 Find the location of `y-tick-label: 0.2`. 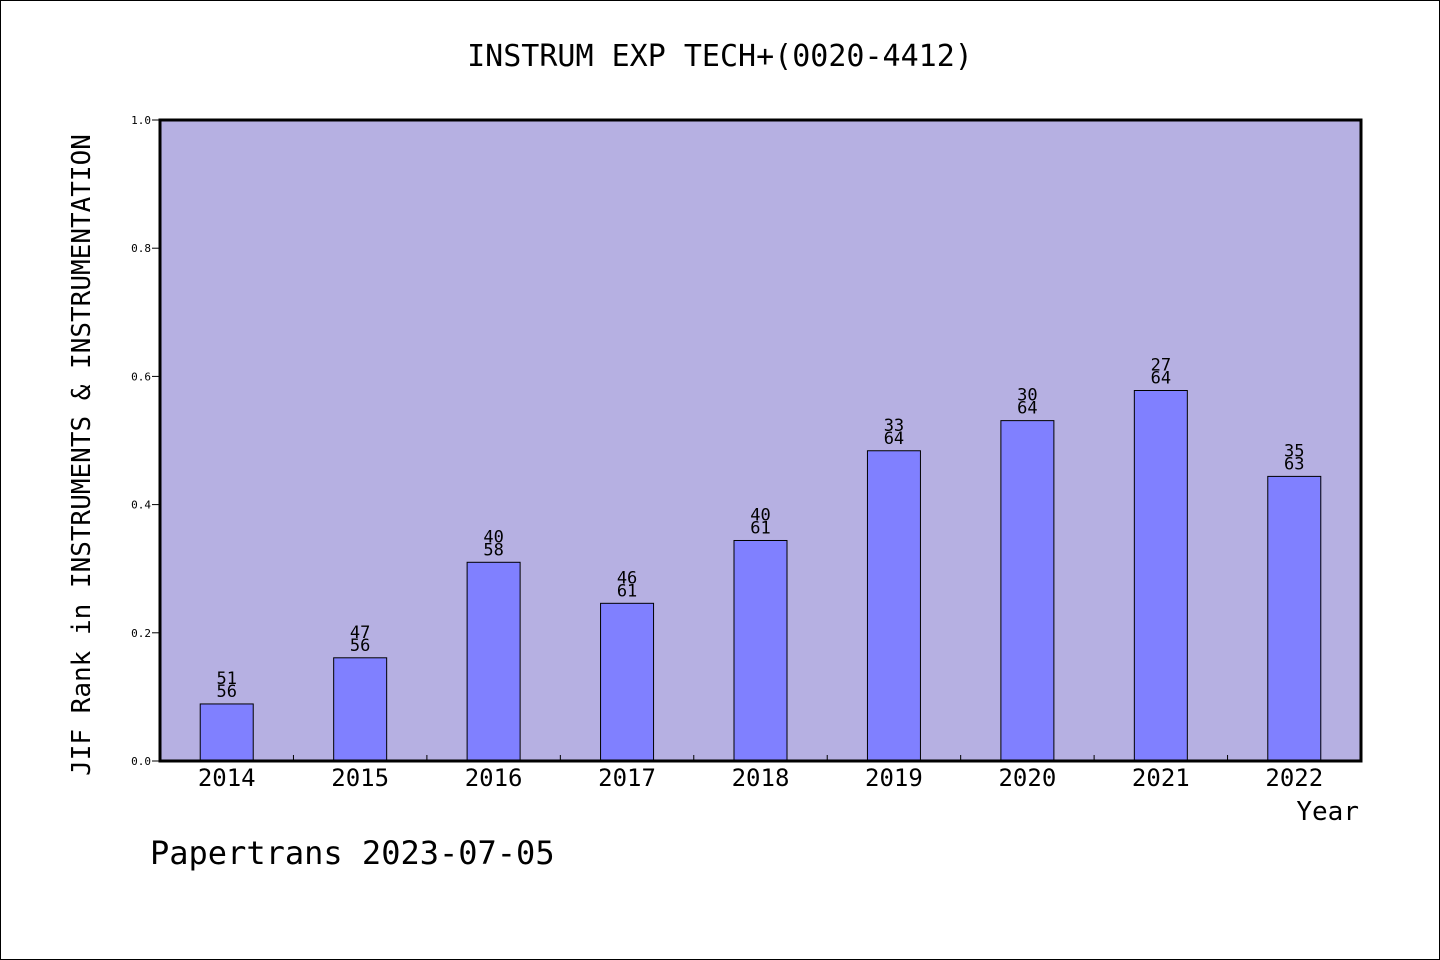

y-tick-label: 0.2 is located at coordinates (141, 633).